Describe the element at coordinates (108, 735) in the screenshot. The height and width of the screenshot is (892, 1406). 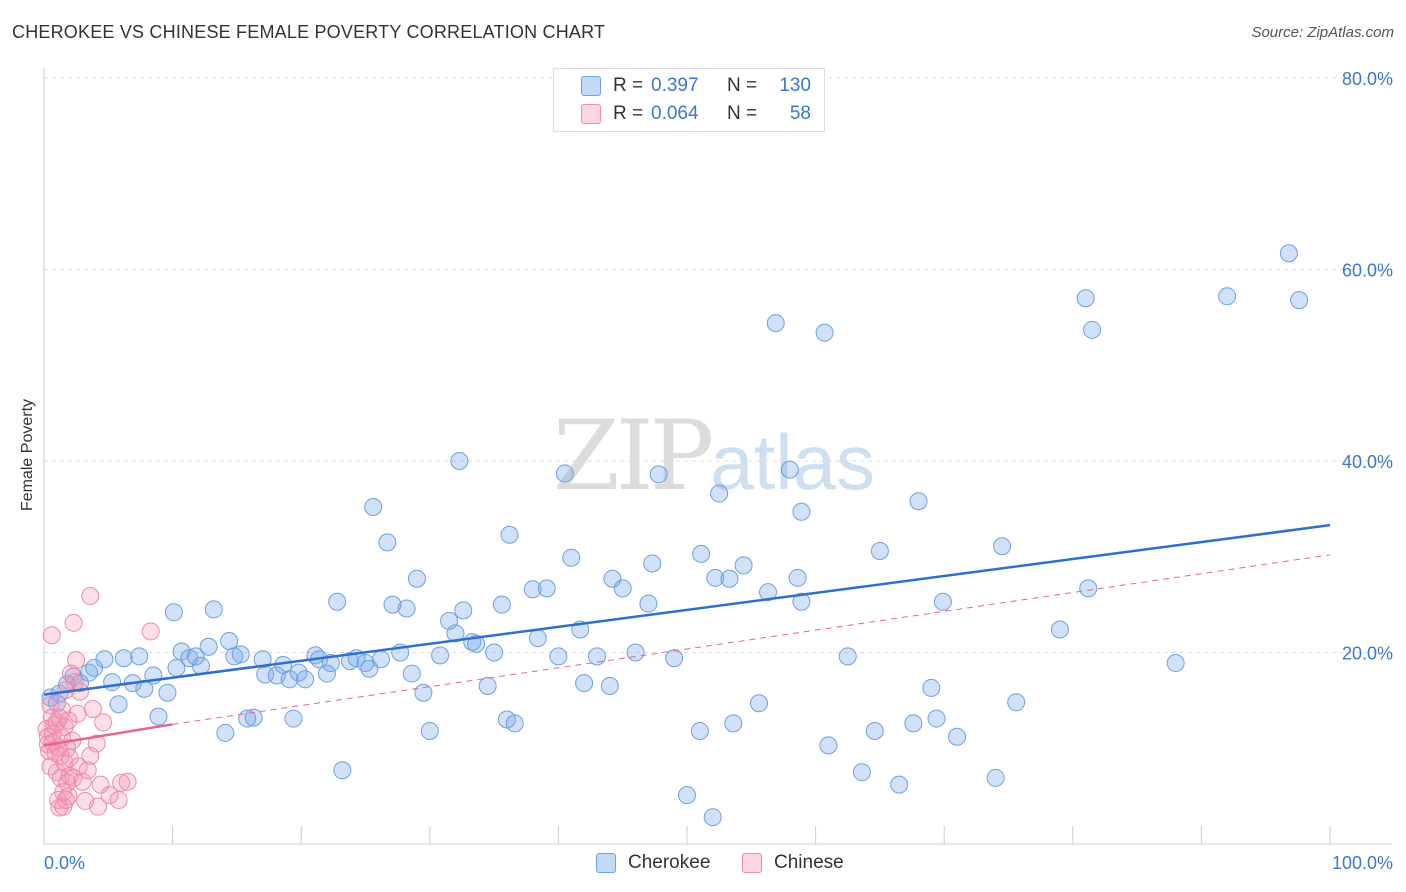
I see `chinese-trend-line` at that location.